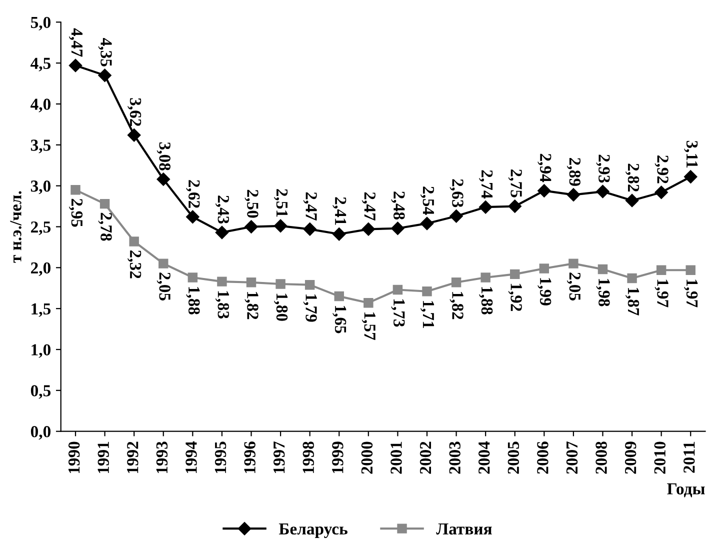 The width and height of the screenshot is (716, 553). Describe the element at coordinates (515, 183) in the screenshot. I see `data-label: 2,75` at that location.